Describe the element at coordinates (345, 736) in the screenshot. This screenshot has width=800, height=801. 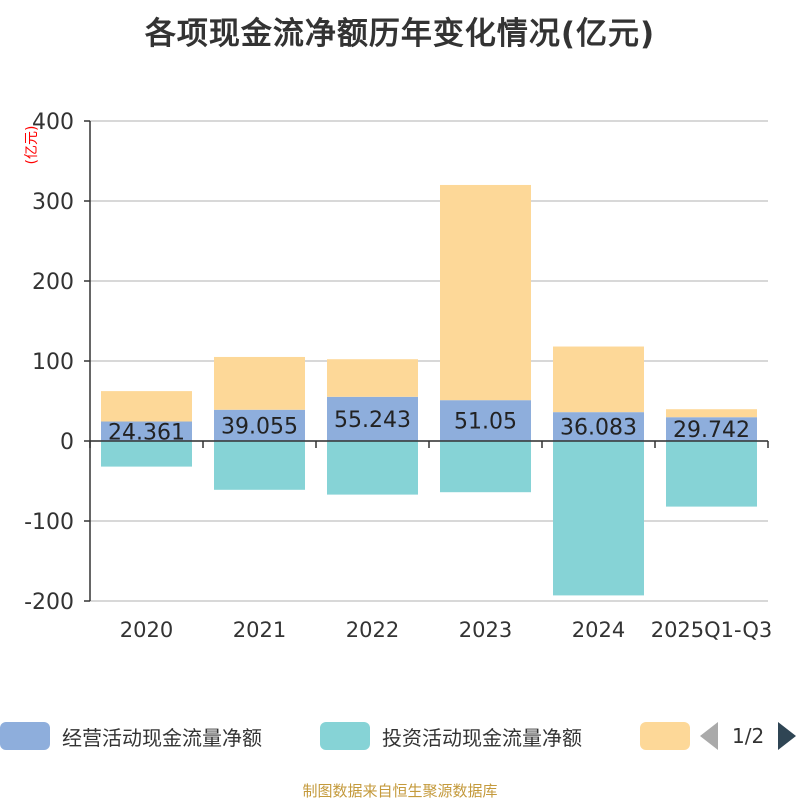
I see `legend-swatch-investing` at that location.